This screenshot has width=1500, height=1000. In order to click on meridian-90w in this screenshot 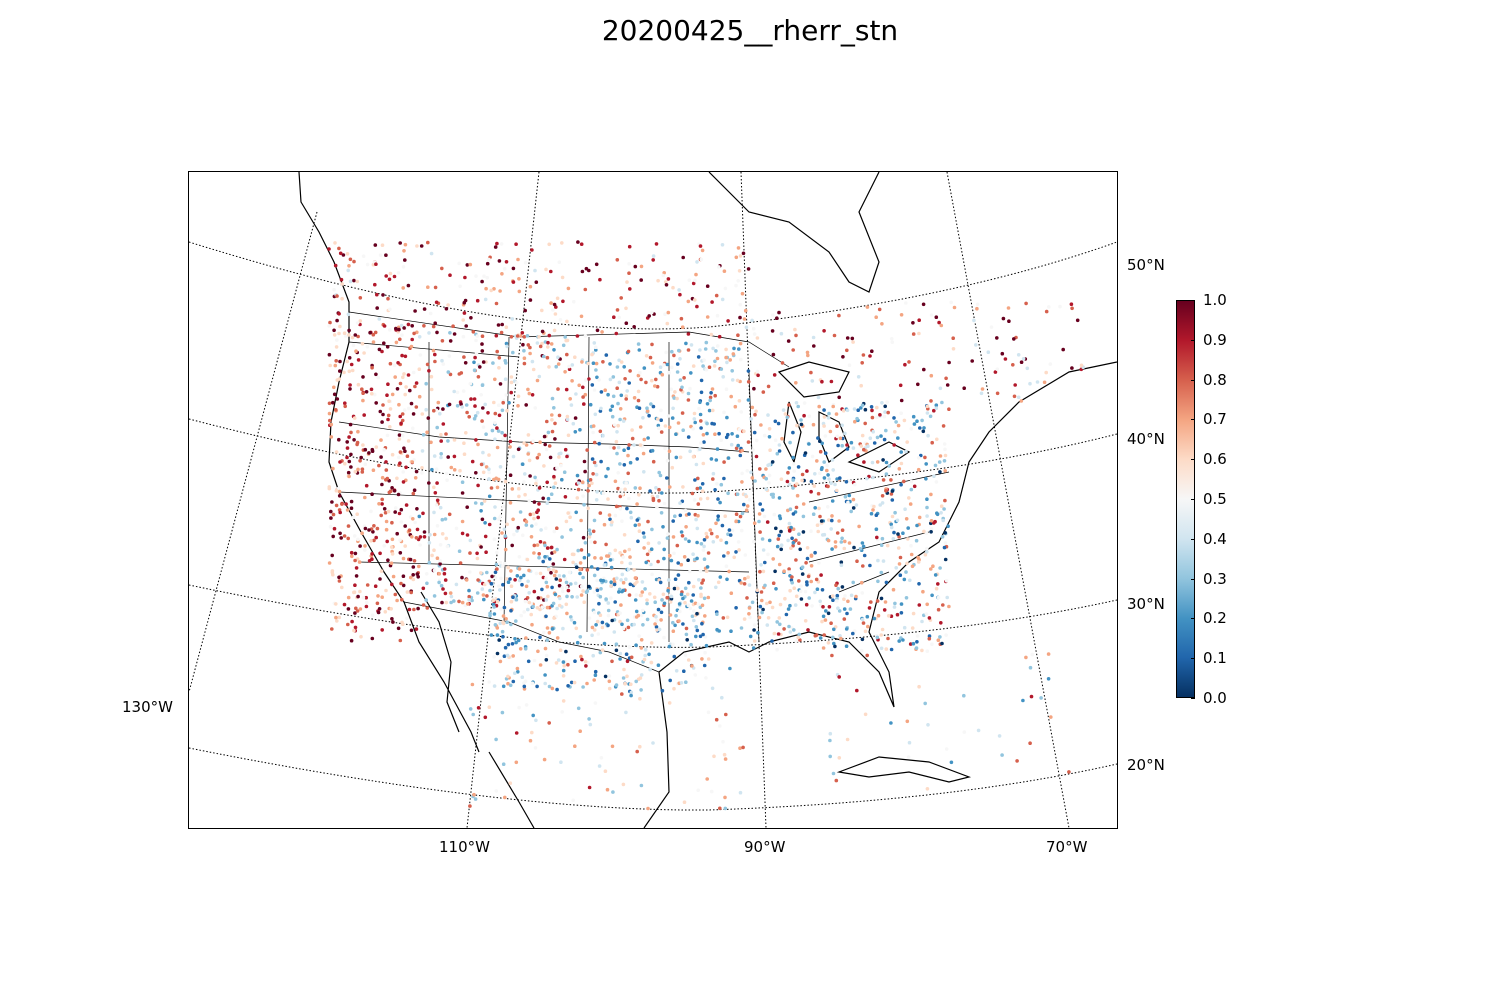, I will do `click(753, 500)`.